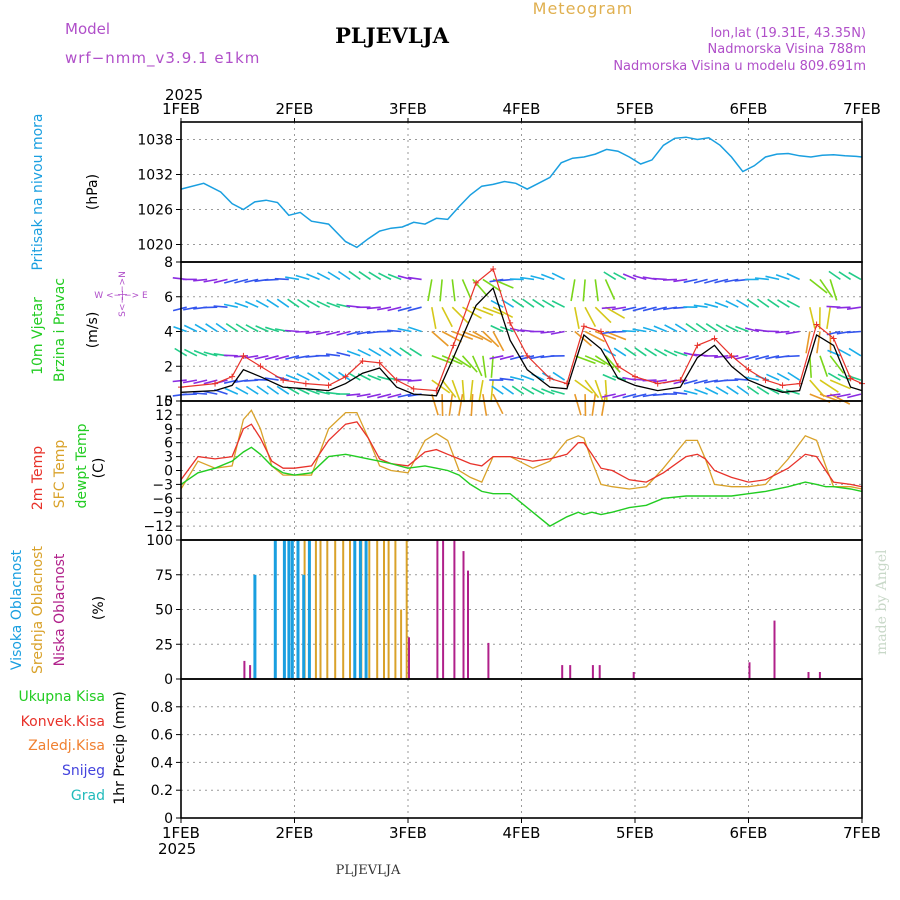 The width and height of the screenshot is (900, 900). What do you see at coordinates (408, 833) in the screenshot?
I see `x-tick-label-bottom: 3FEB` at bounding box center [408, 833].